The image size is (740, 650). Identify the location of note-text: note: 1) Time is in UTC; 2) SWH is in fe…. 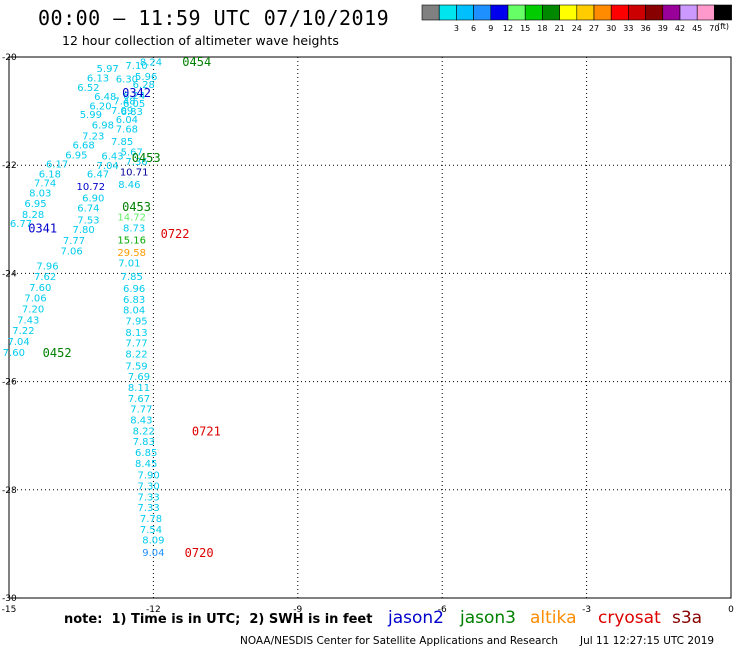
(218, 619).